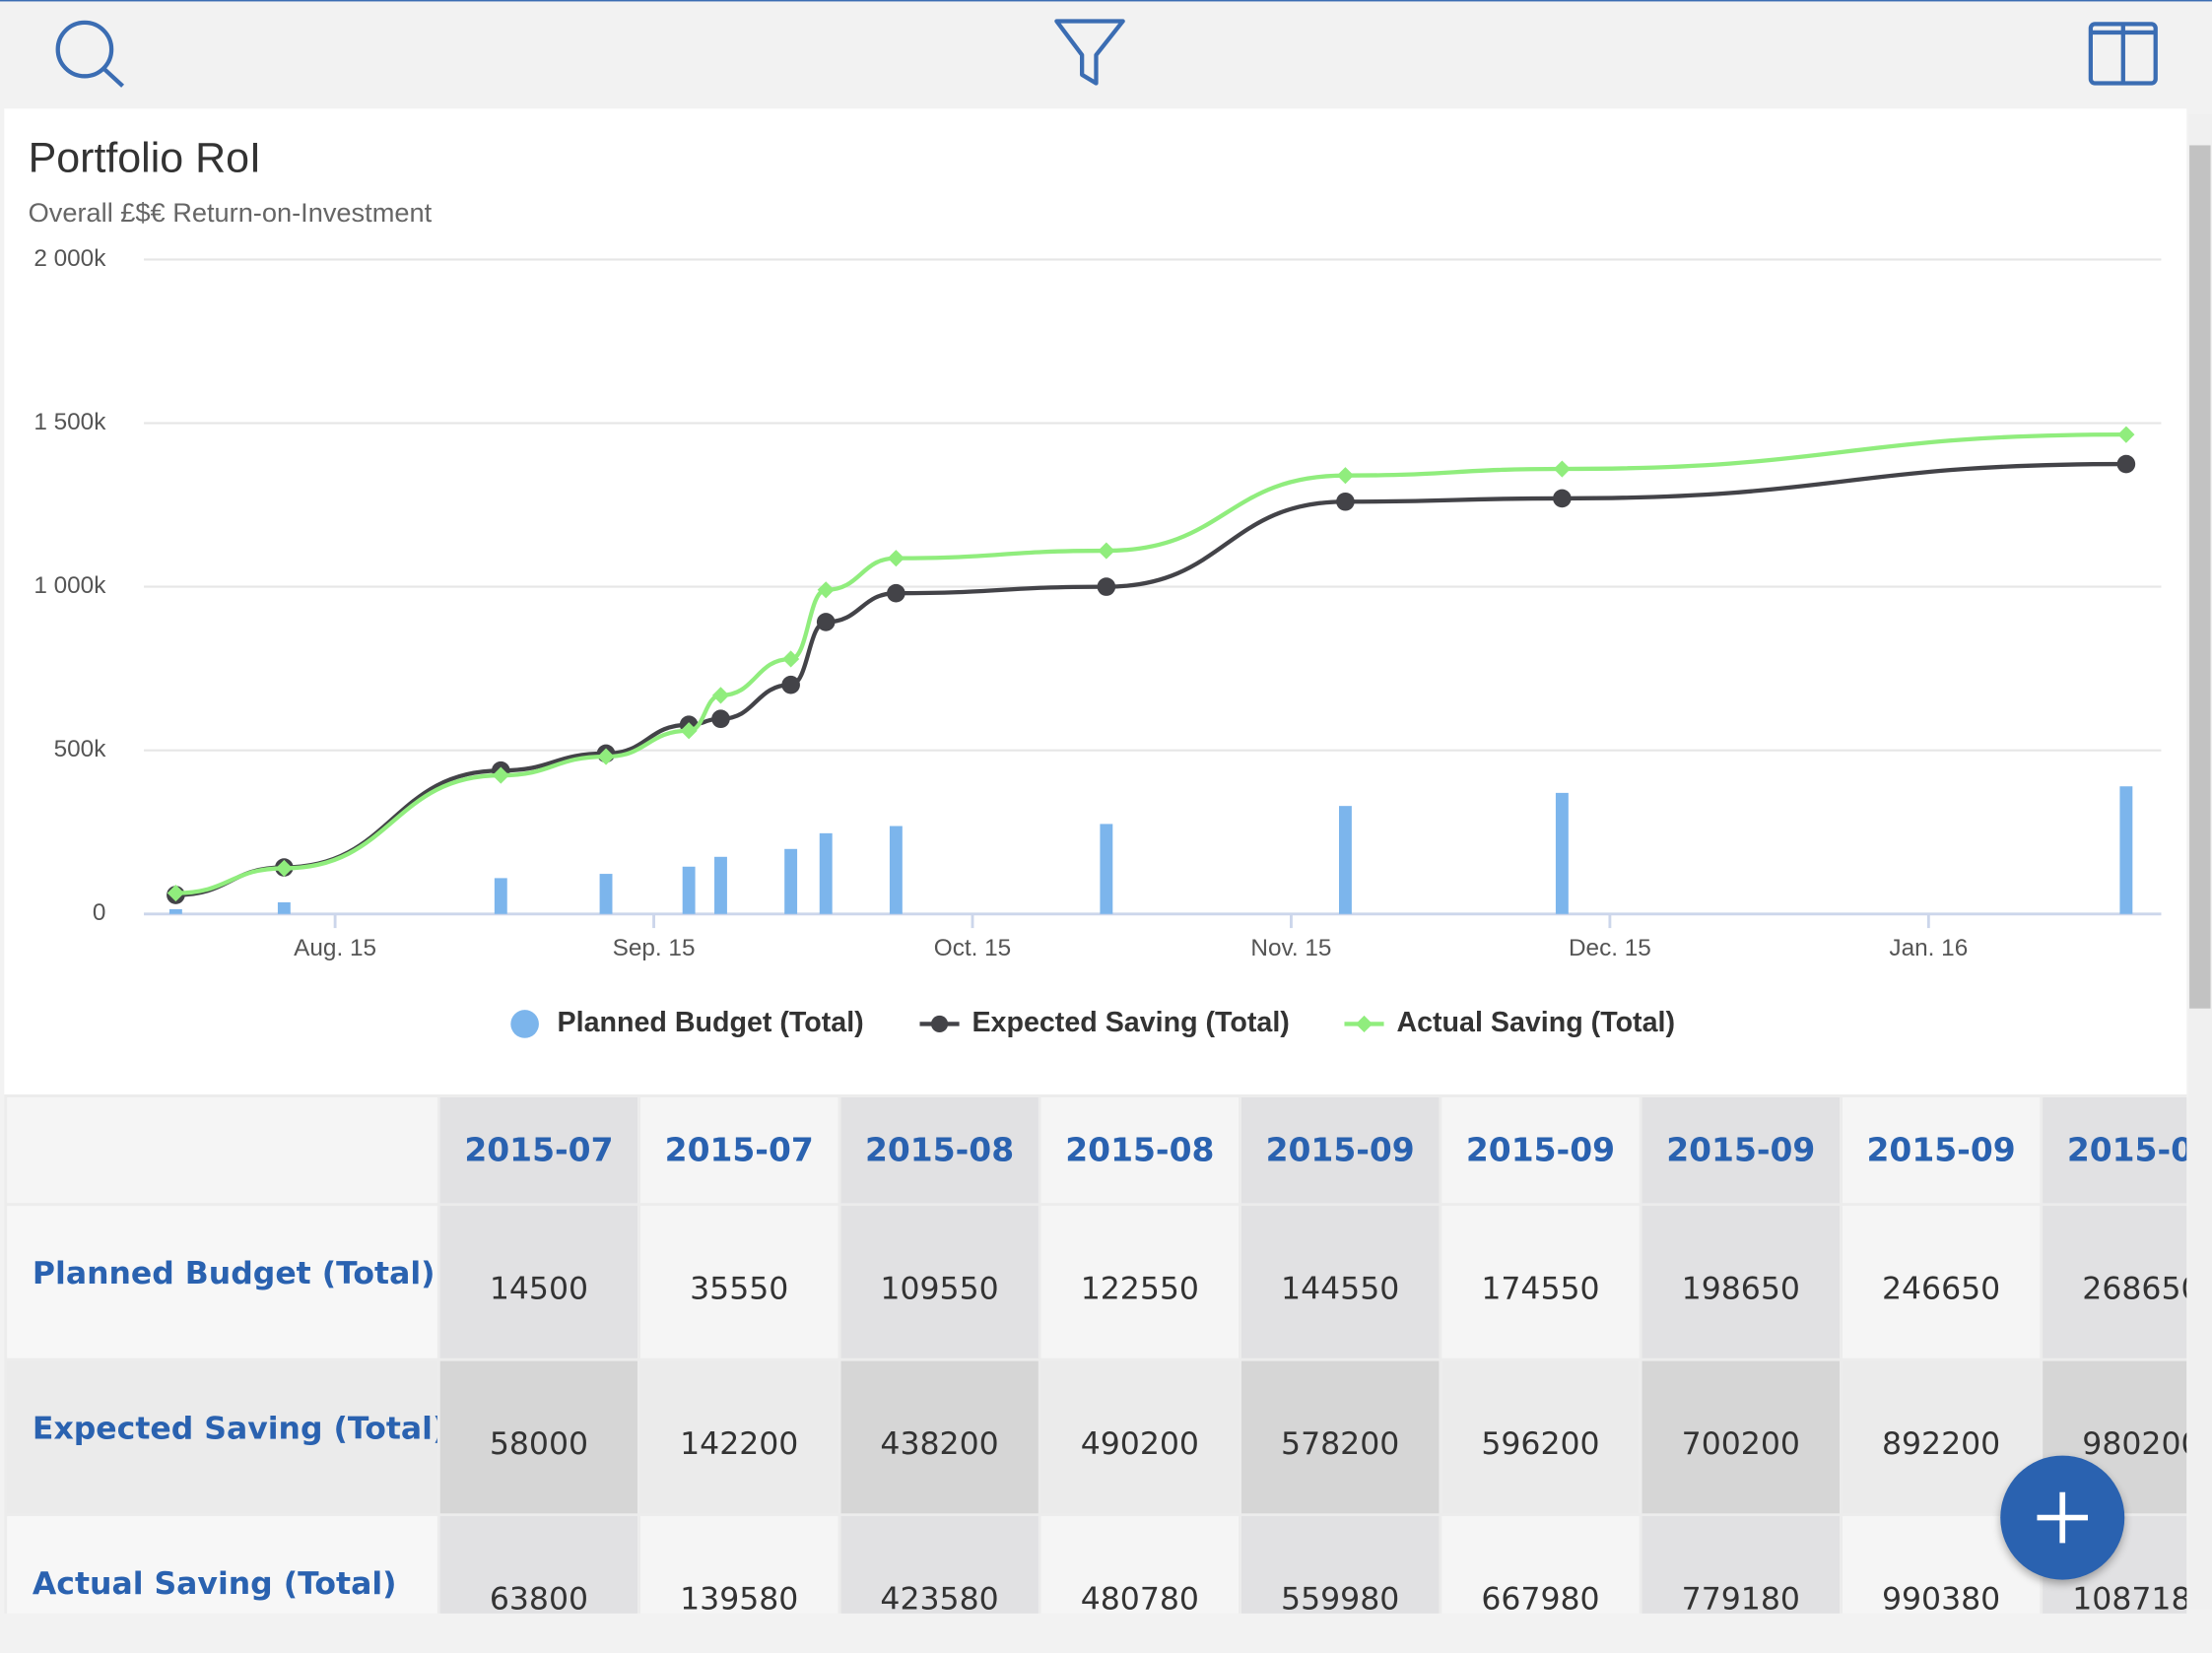  Describe the element at coordinates (939, 1563) in the screenshot. I see `cell: 423580` at that location.